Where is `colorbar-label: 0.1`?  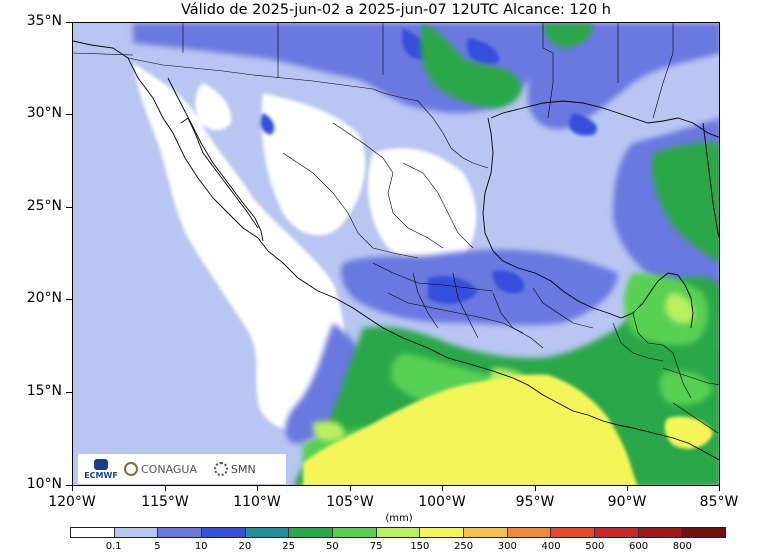 colorbar-label: 0.1 is located at coordinates (113, 546).